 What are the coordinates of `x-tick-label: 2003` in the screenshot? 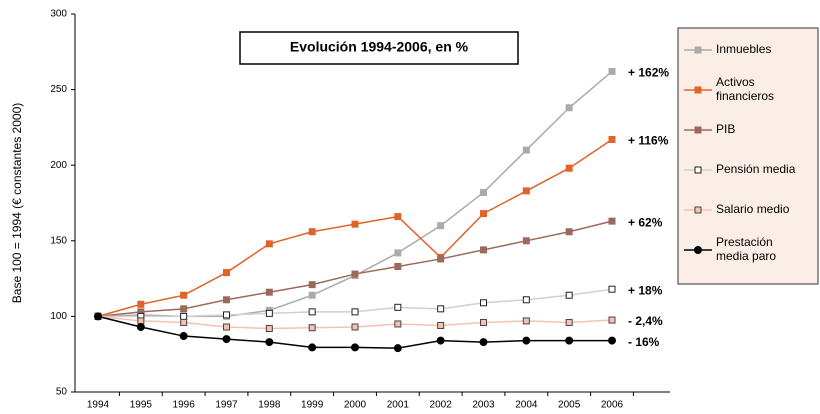 It's located at (483, 405).